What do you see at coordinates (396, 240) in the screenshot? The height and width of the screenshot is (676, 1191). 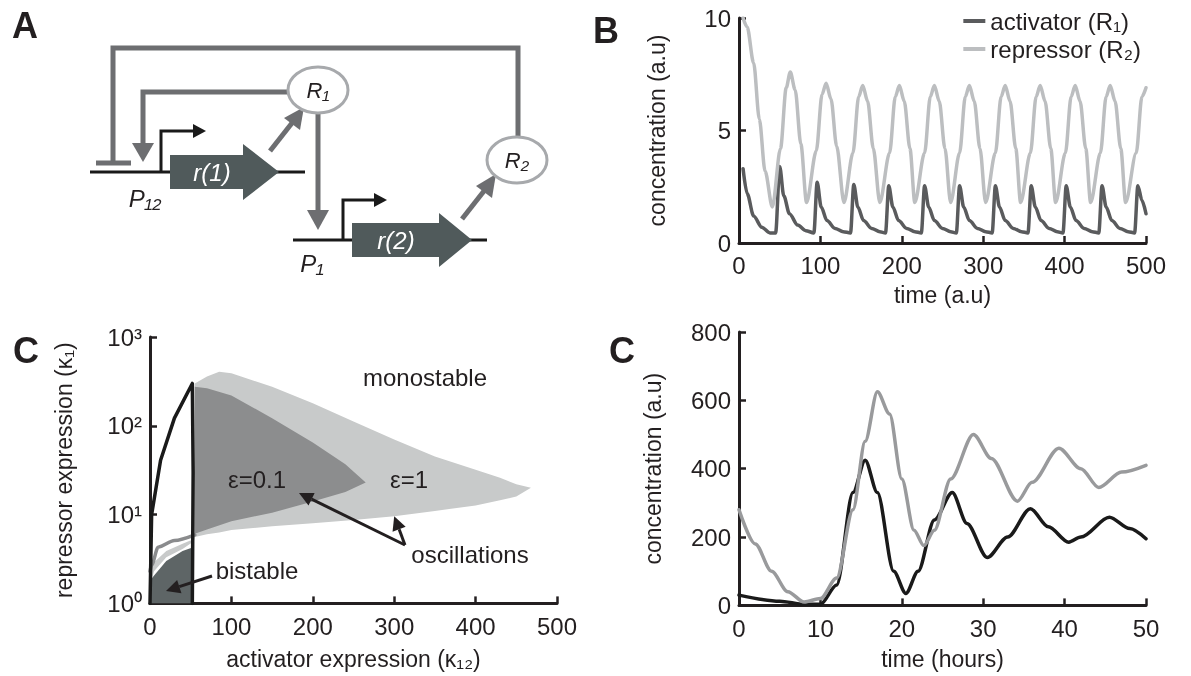 I see `text: r(2)` at bounding box center [396, 240].